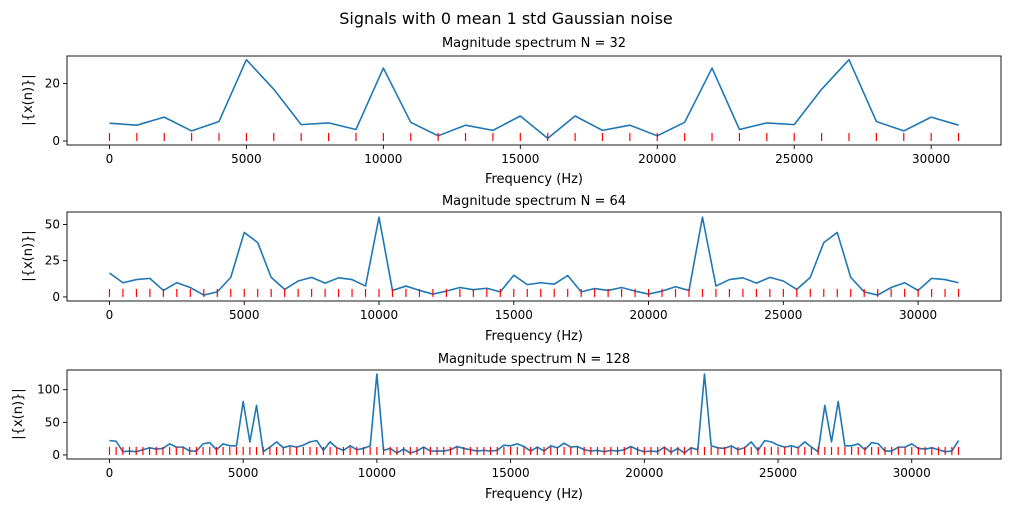 The height and width of the screenshot is (511, 1011). Describe the element at coordinates (56, 297) in the screenshot. I see `subplot-2-ytick-label: 0` at that location.